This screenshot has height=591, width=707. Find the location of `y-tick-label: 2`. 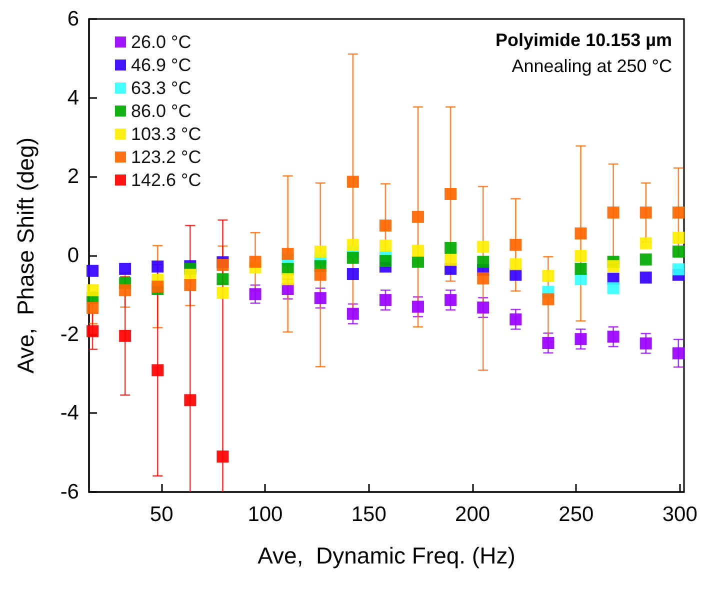

y-tick-label: 2 is located at coordinates (73, 176).